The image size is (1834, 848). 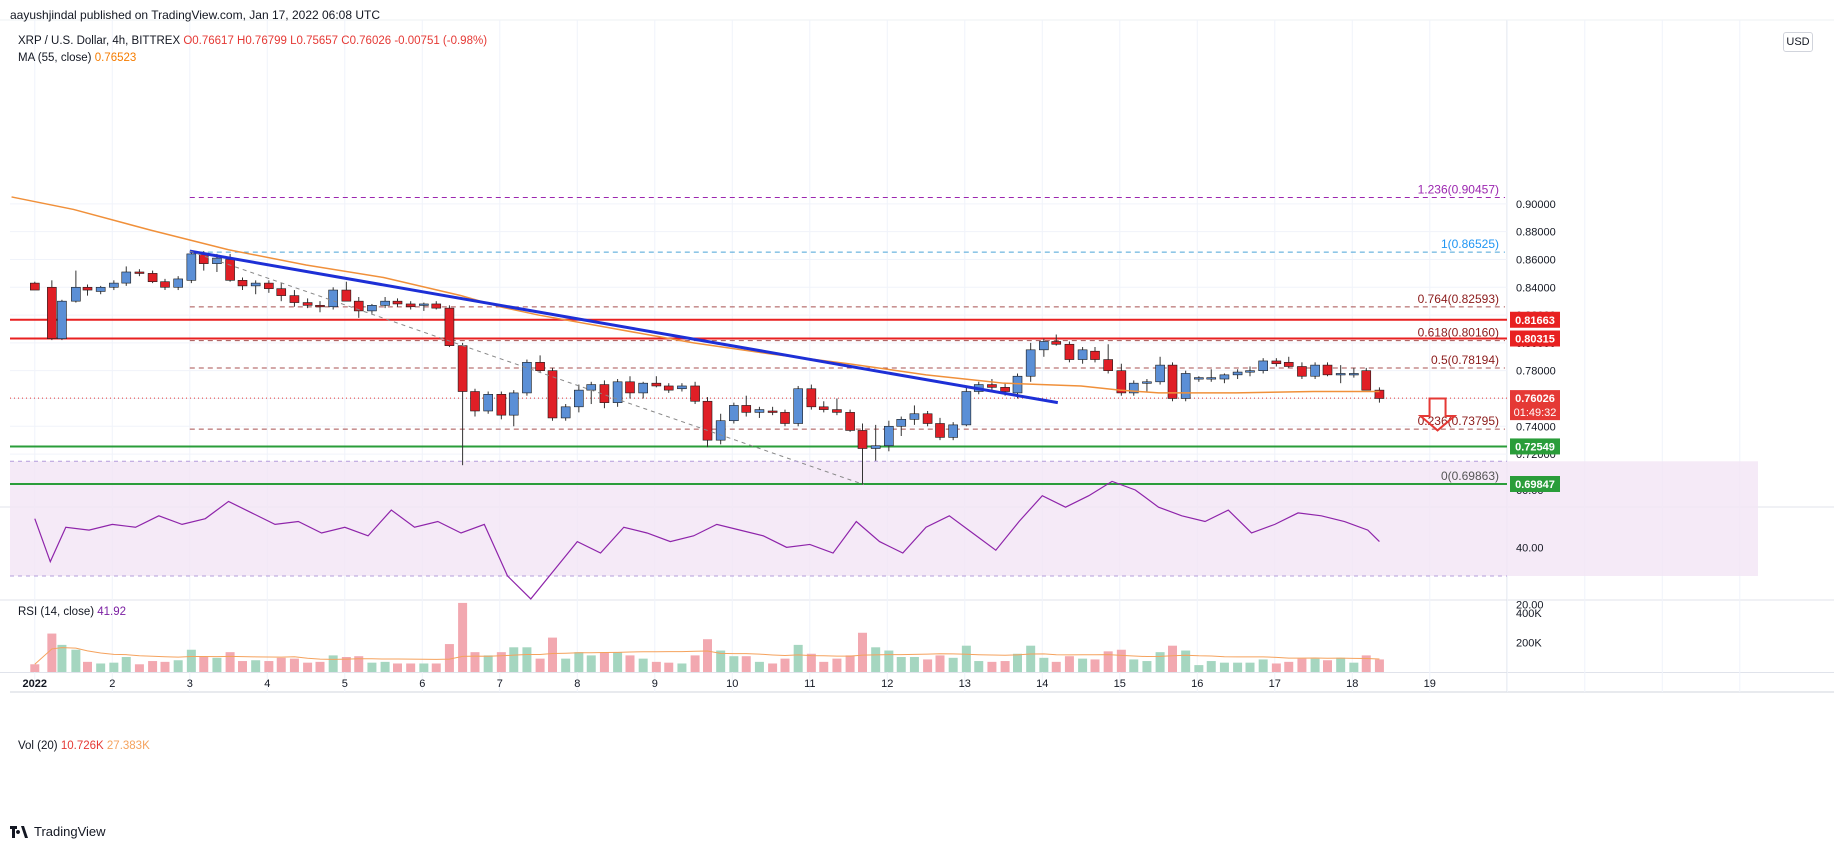 I want to click on currency-button: USD, so click(x=1798, y=42).